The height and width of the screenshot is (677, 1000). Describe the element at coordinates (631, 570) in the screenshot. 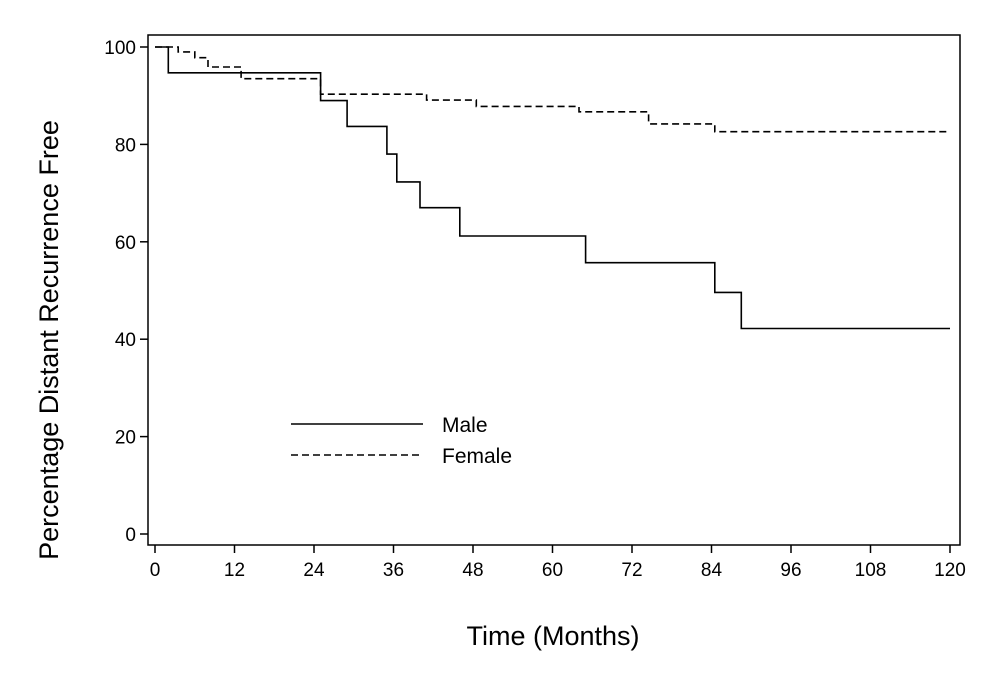

I see `x-tick-label: 72` at that location.